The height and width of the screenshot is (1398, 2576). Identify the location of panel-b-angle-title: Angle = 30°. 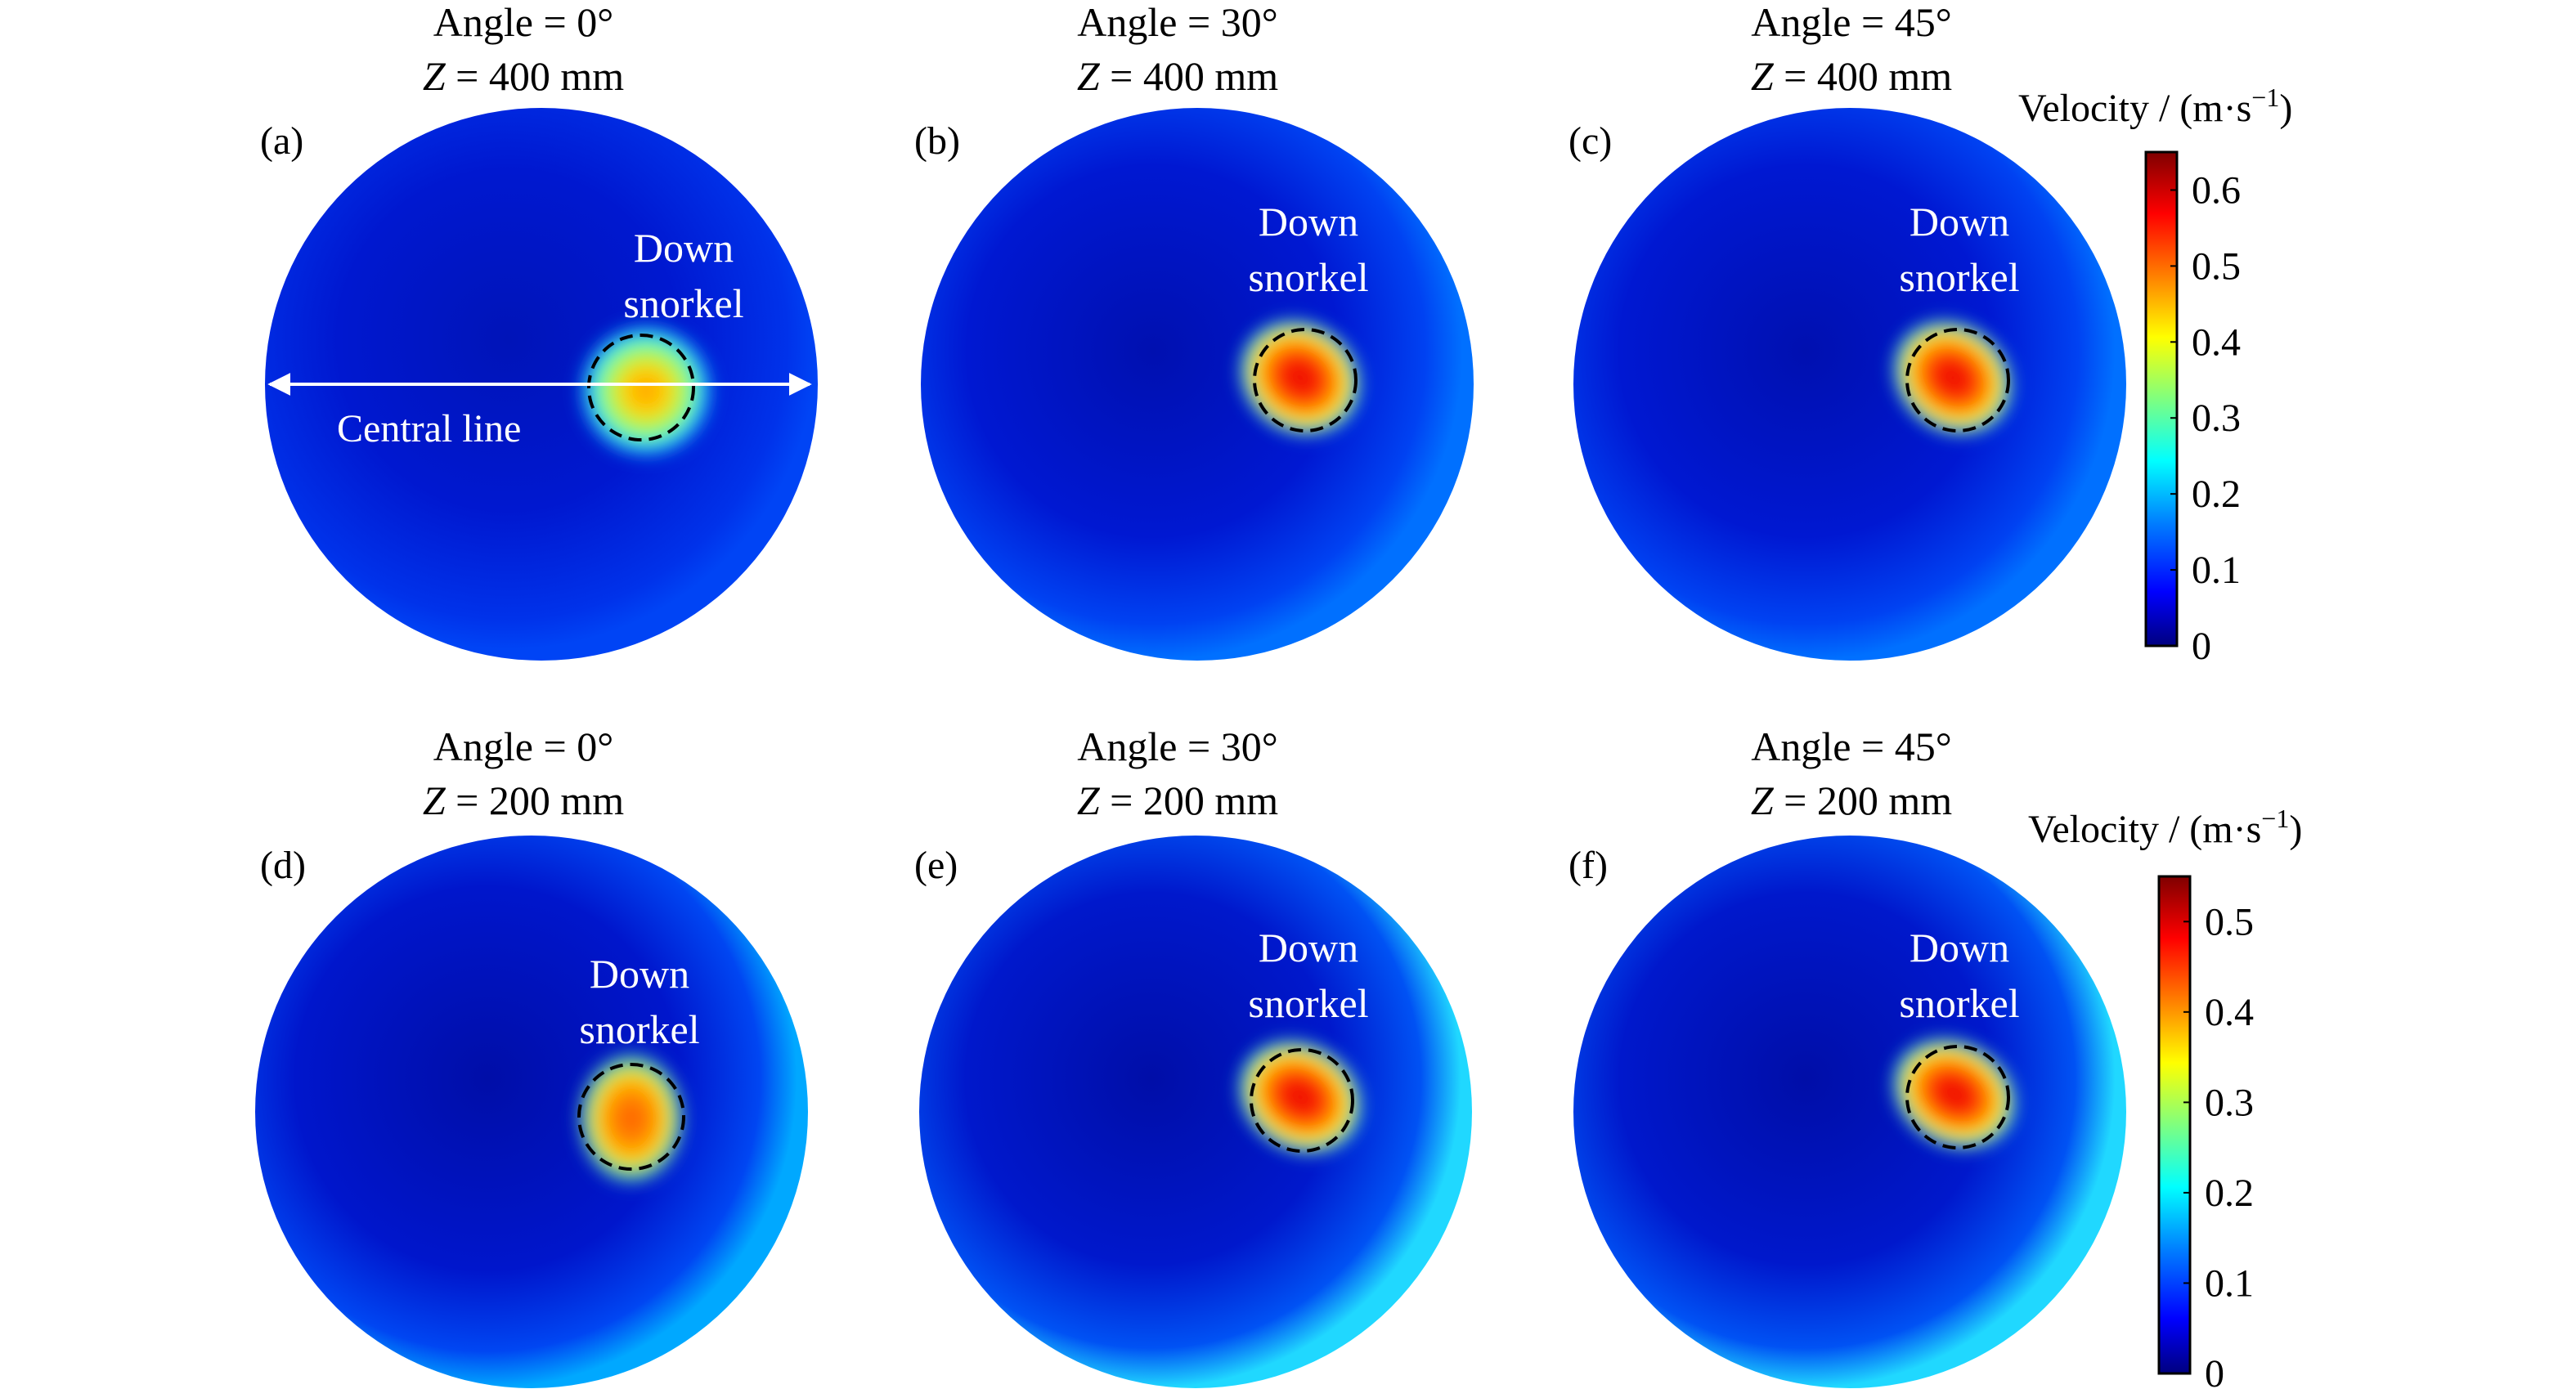
(1177, 22).